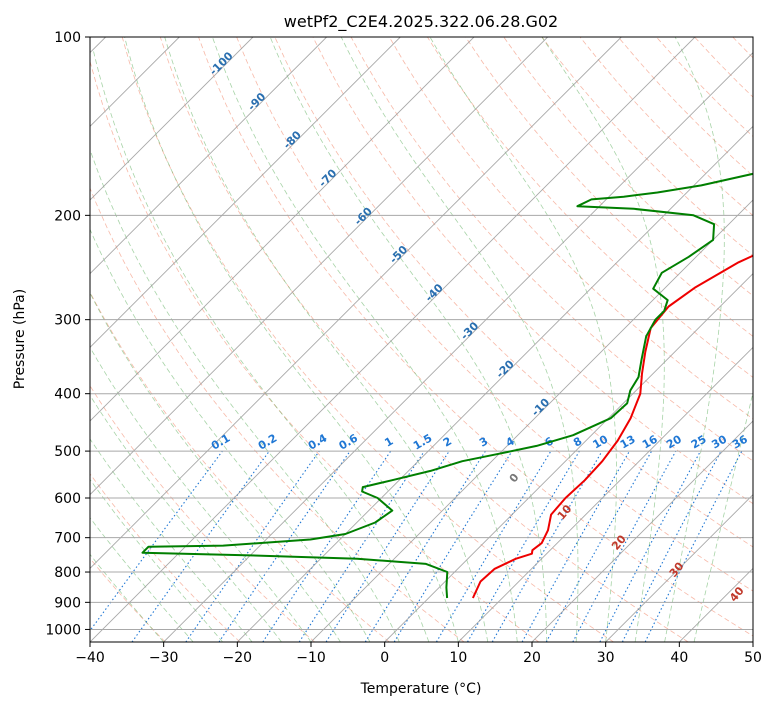  Describe the element at coordinates (421, 22) in the screenshot. I see `chart-title: wetPf2_C2E4.2025.322.06.28.G02` at that location.